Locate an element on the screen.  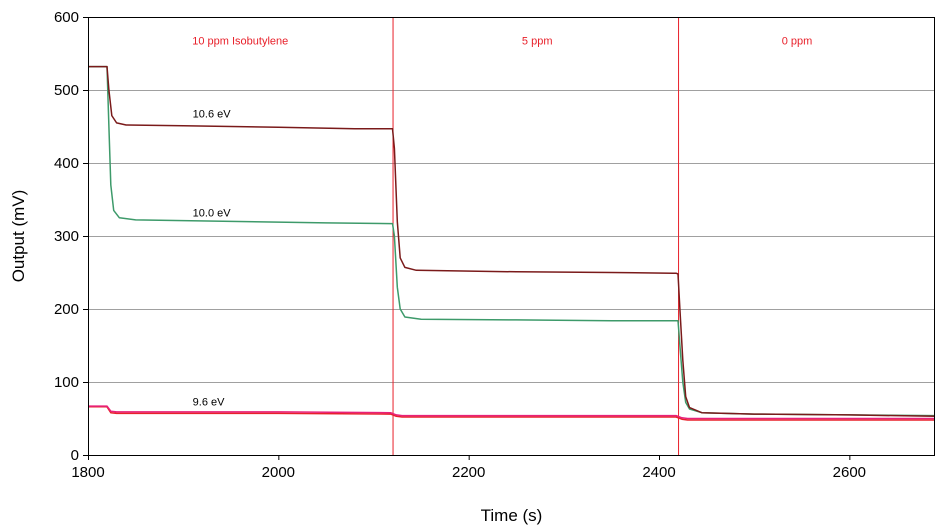
x-tick-label: 2400 is located at coordinates (658, 472).